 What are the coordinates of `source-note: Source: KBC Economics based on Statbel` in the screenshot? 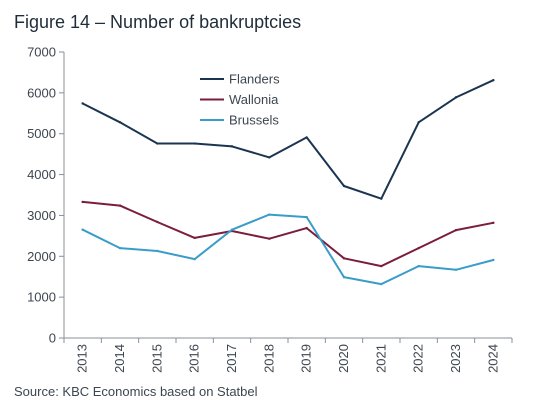 It's located at (136, 391).